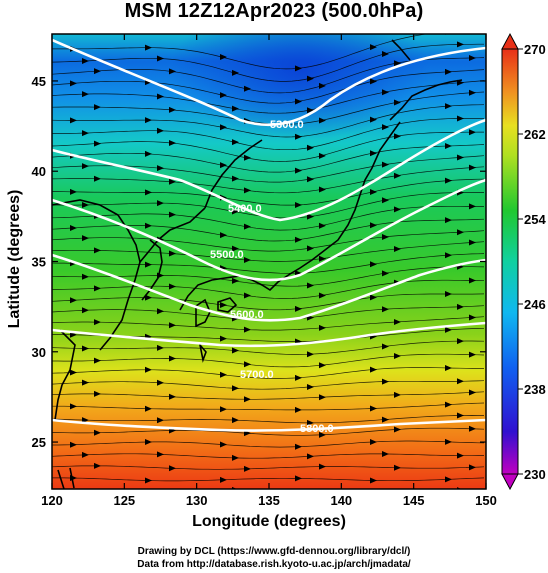 Image resolution: width=548 pixels, height=573 pixels. Describe the element at coordinates (52, 500) in the screenshot. I see `x-tick-label: 120` at that location.